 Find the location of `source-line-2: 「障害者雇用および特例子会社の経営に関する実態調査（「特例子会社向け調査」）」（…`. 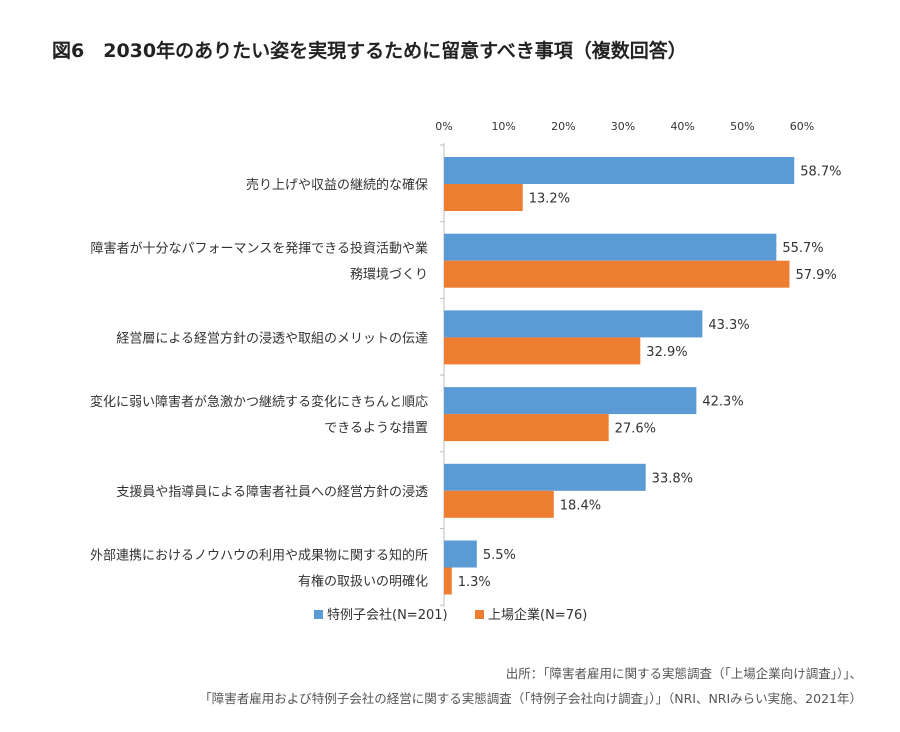

source-line-2: 「障害者雇用および特例子会社の経営に関する実態調査（「特例子会社向け調査」）」（… is located at coordinates (530, 698).